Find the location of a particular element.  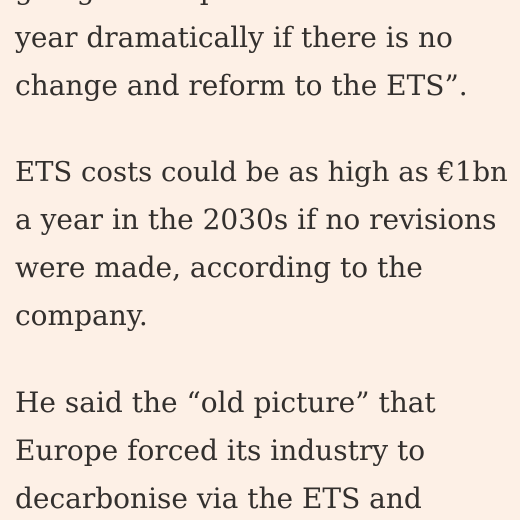

paragraph-1-line-1: going to compound over the next is located at coordinates (264, 7).